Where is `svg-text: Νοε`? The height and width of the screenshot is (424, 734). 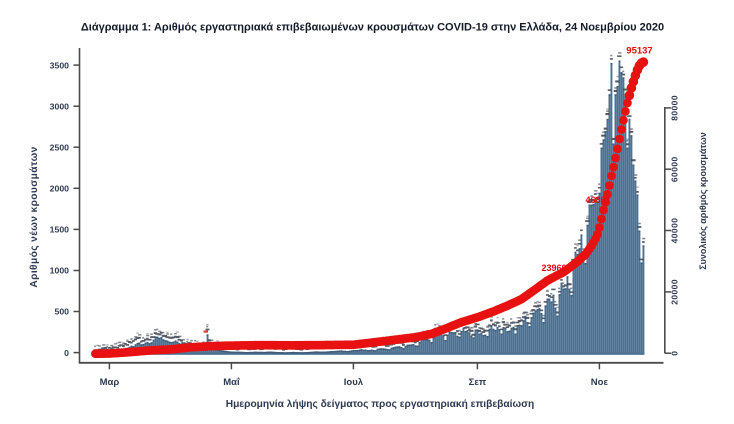 svg-text: Νοε is located at coordinates (600, 382).